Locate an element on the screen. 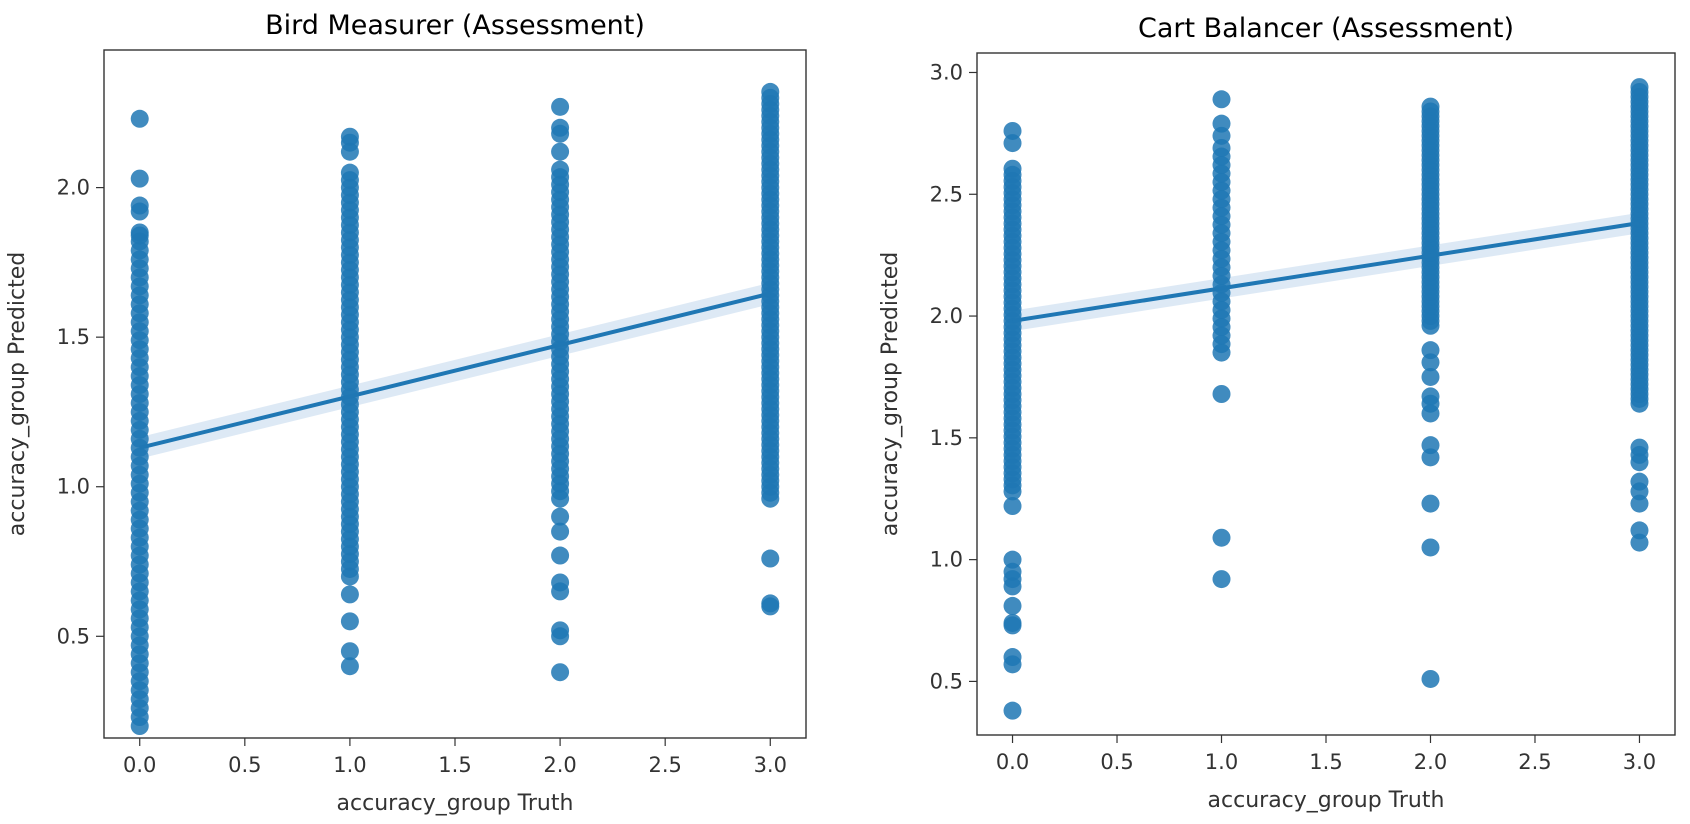  bird-measurer-x-ticks: 0.0 0.5 1.0 1.5 2.0 2.5 3.0 is located at coordinates (455, 757).